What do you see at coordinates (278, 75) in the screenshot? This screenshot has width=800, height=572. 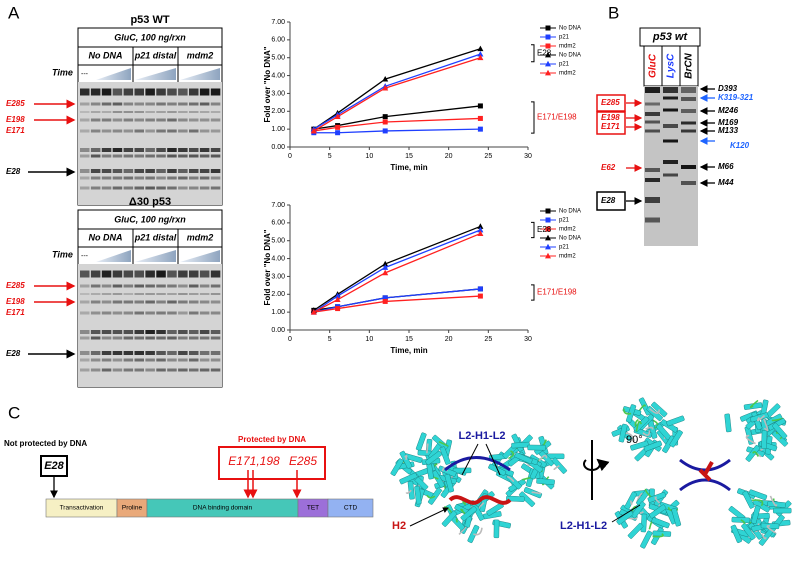 I see `y-tick-label: 4.00` at bounding box center [278, 75].